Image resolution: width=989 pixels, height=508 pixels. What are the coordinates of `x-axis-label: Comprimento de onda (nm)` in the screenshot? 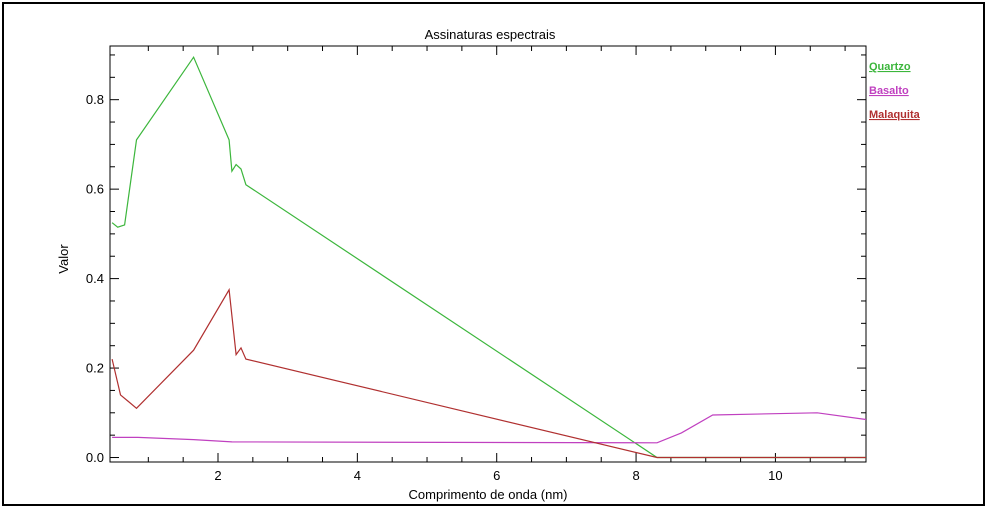 It's located at (488, 494).